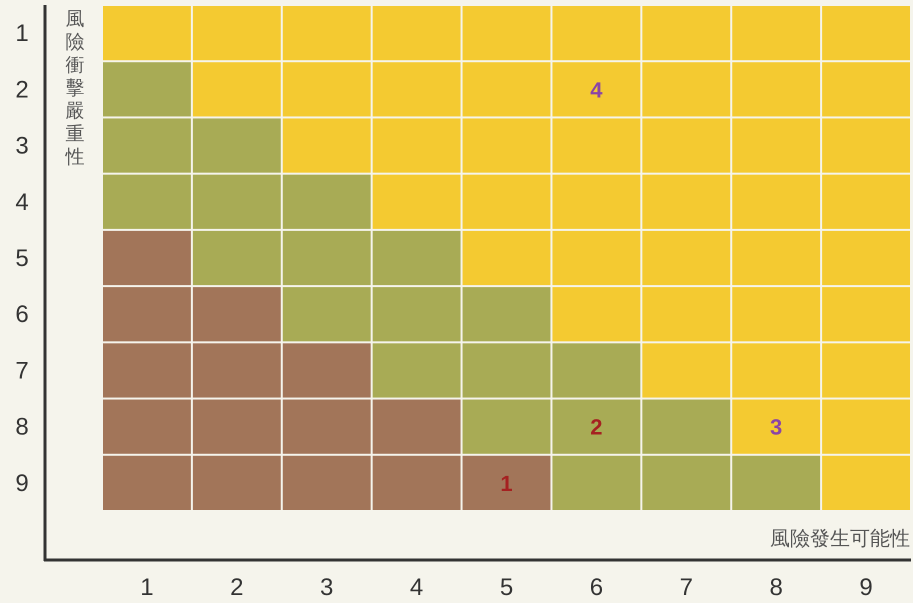 This screenshot has width=913, height=603. I want to click on y-axis-title: 風險衝擊嚴重性, so click(74, 88).